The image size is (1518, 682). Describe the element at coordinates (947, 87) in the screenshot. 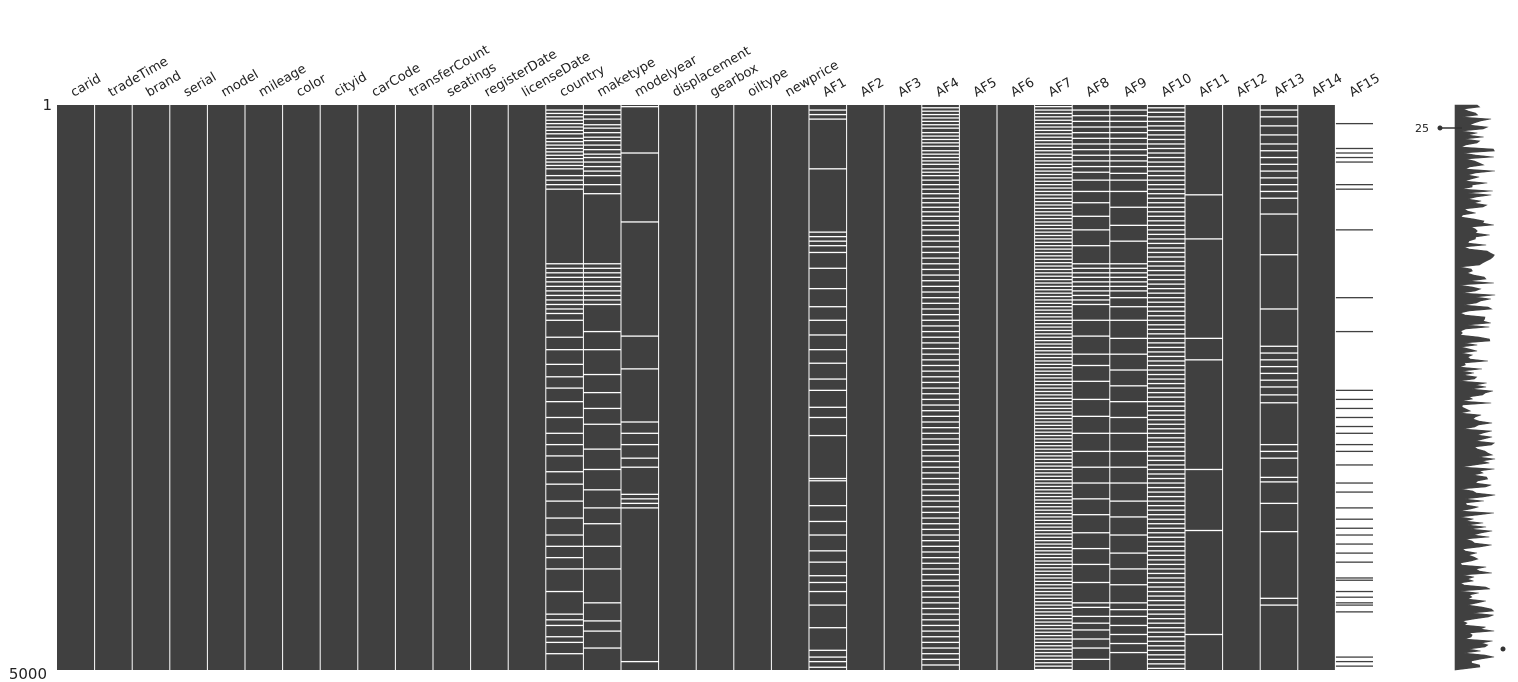

I see `column-label: AF4` at that location.